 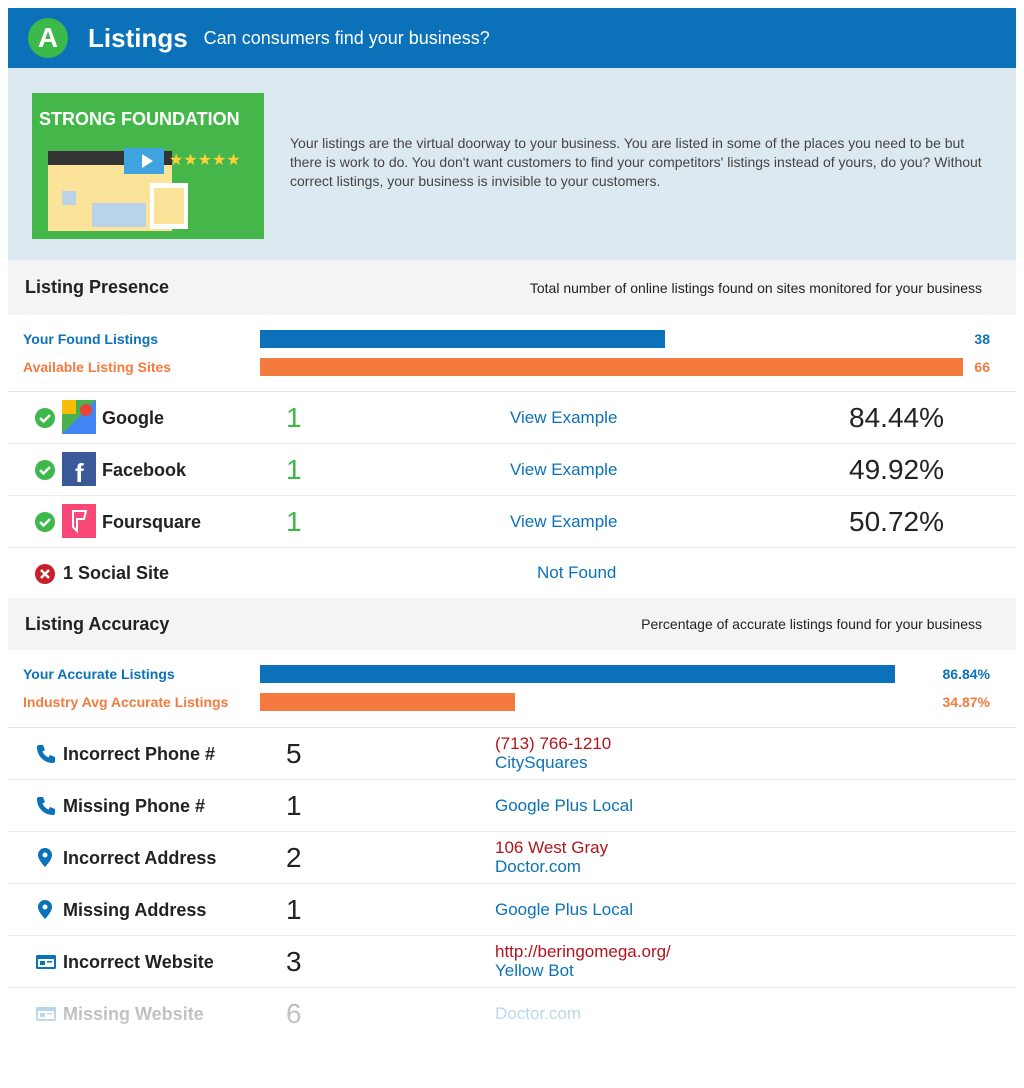 I want to click on bar-value: 86.84%, so click(x=966, y=674).